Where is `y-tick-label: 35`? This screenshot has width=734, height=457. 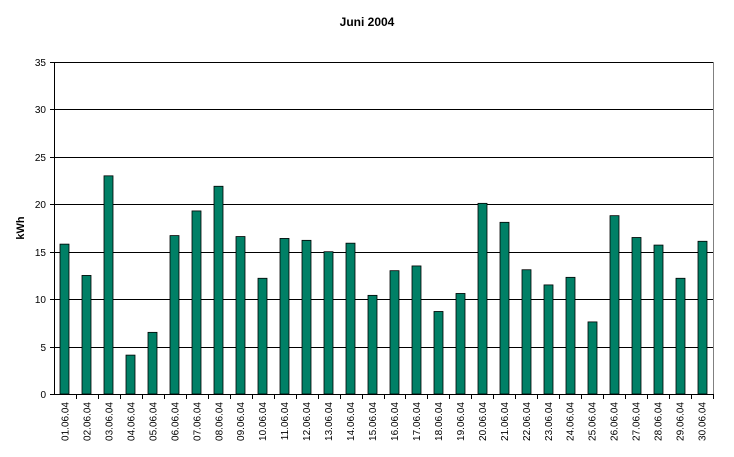
y-tick-label: 35 is located at coordinates (41, 63).